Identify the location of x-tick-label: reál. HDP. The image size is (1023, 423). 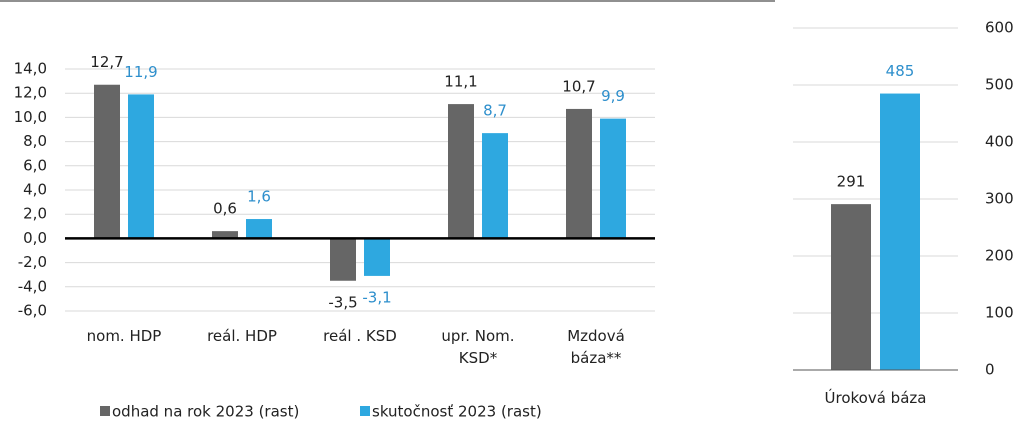
(242, 336).